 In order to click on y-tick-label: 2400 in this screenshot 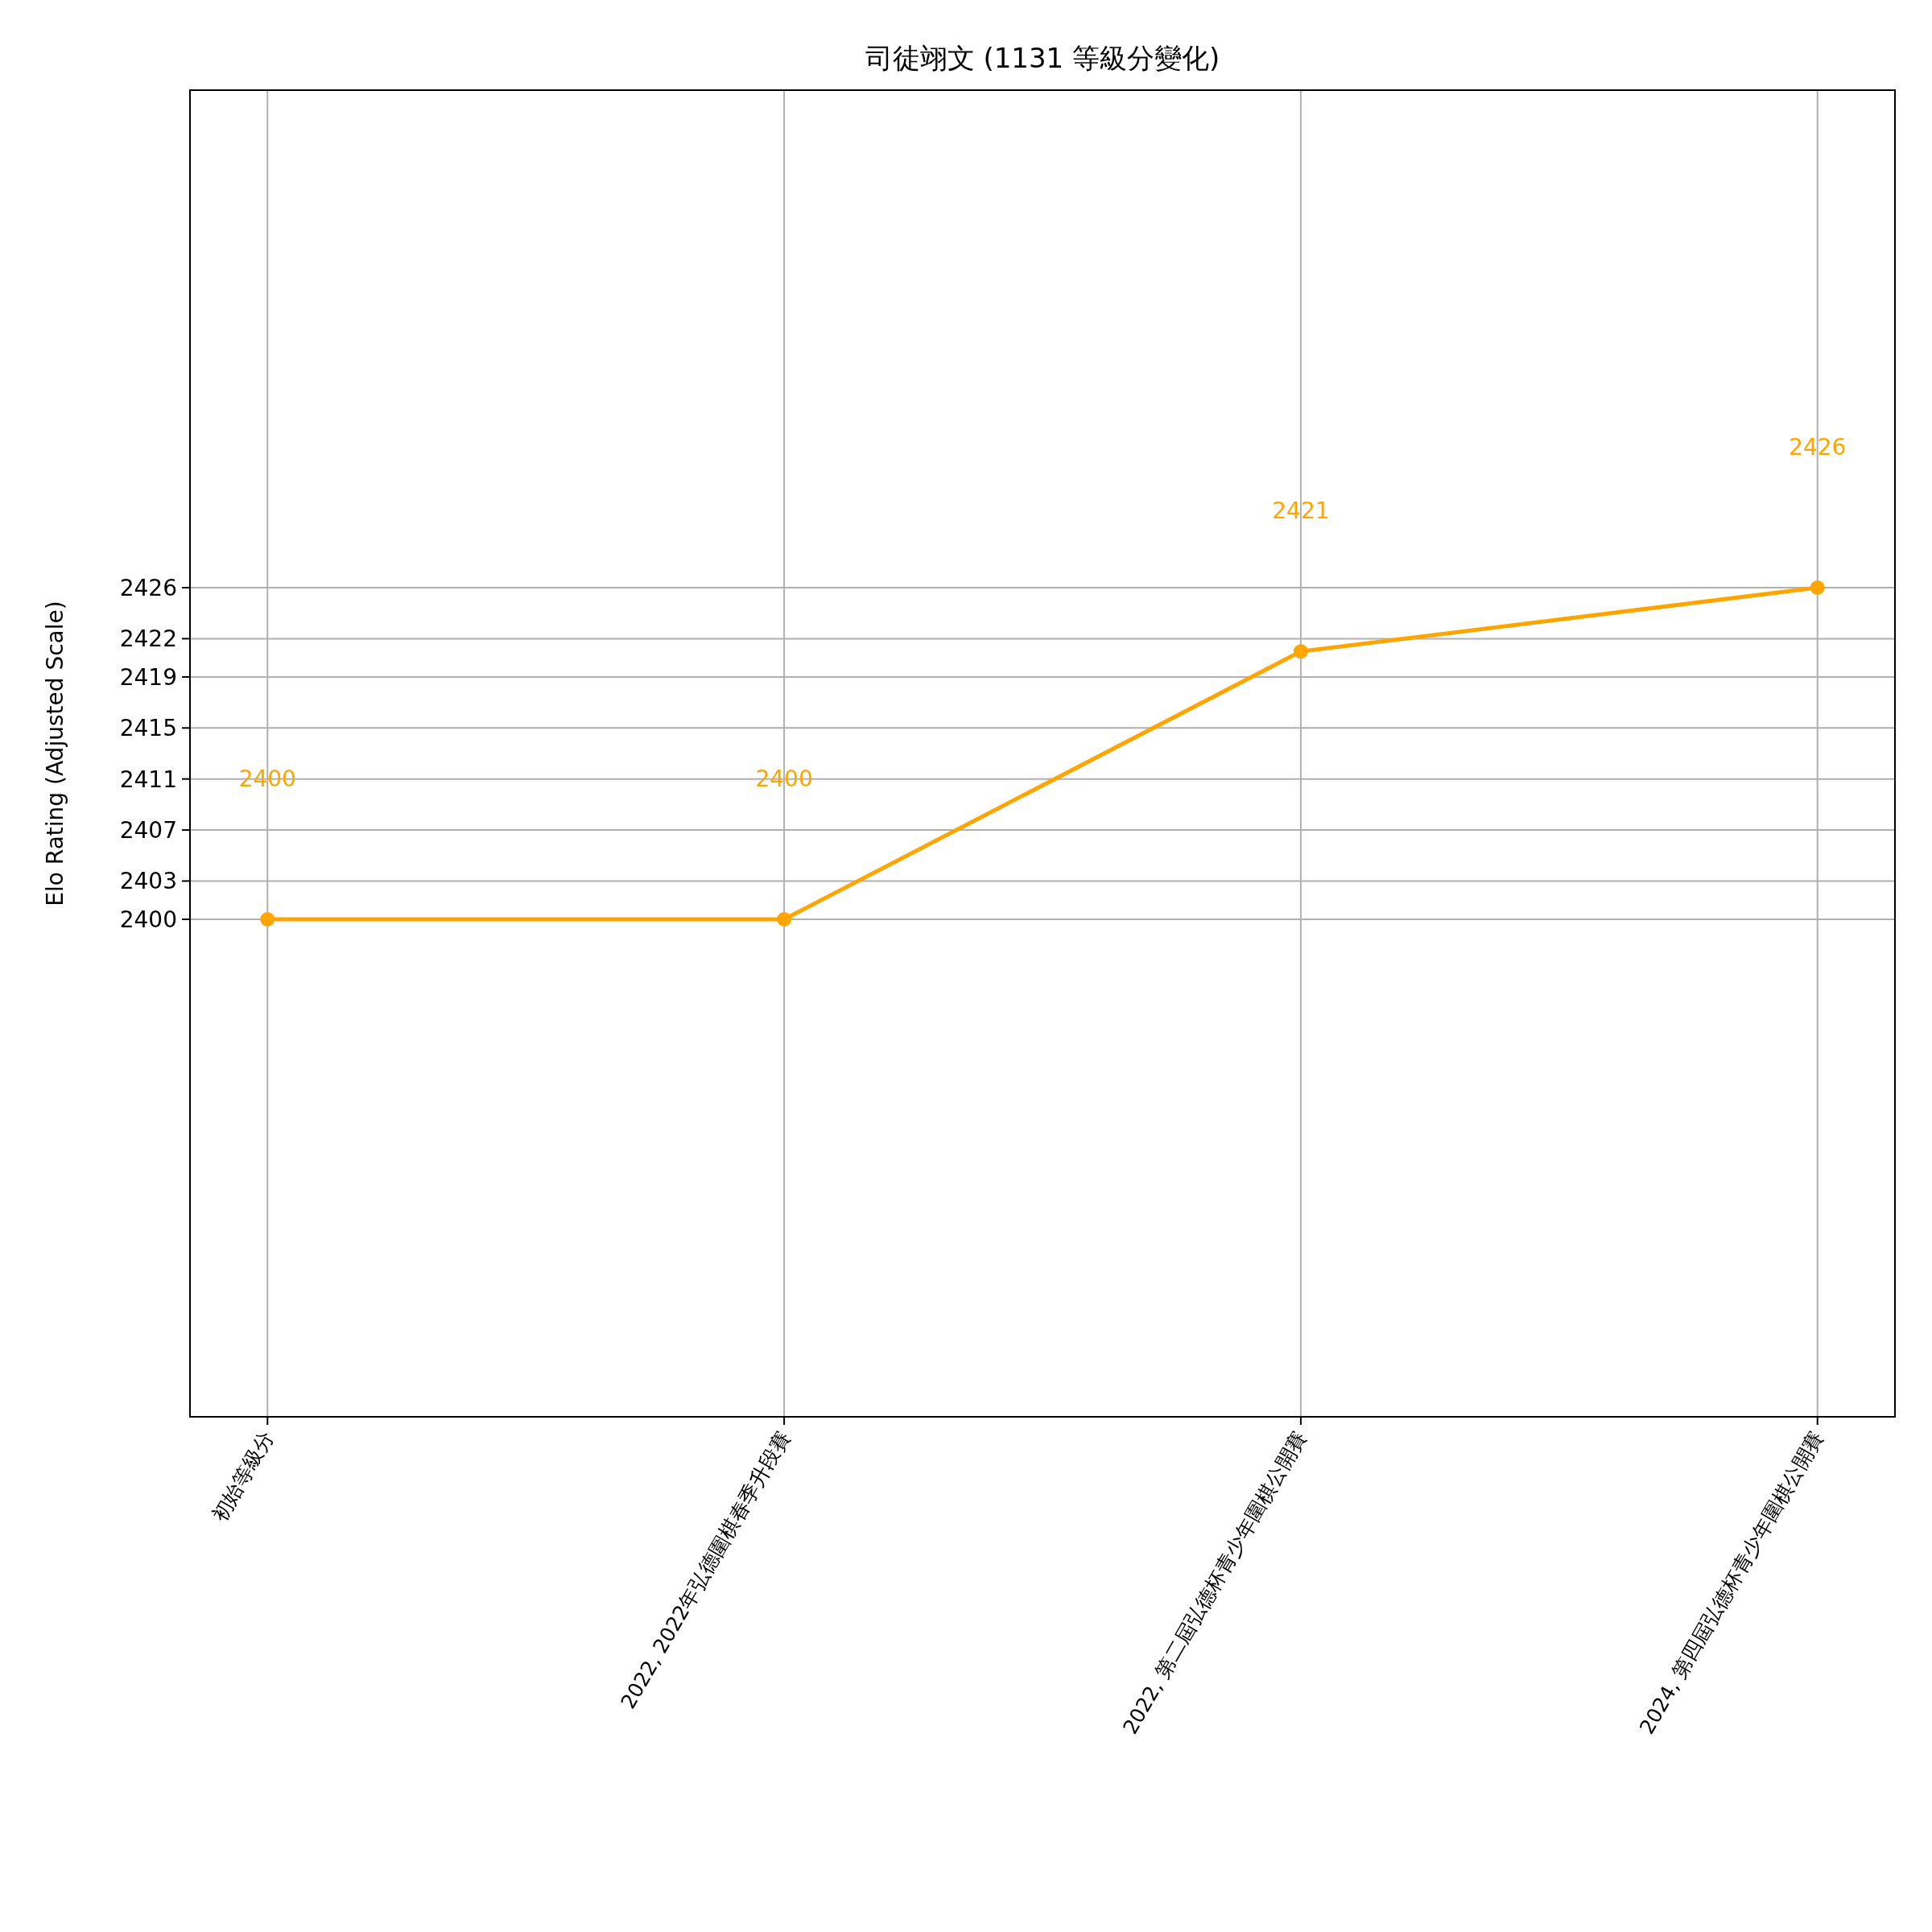, I will do `click(148, 919)`.